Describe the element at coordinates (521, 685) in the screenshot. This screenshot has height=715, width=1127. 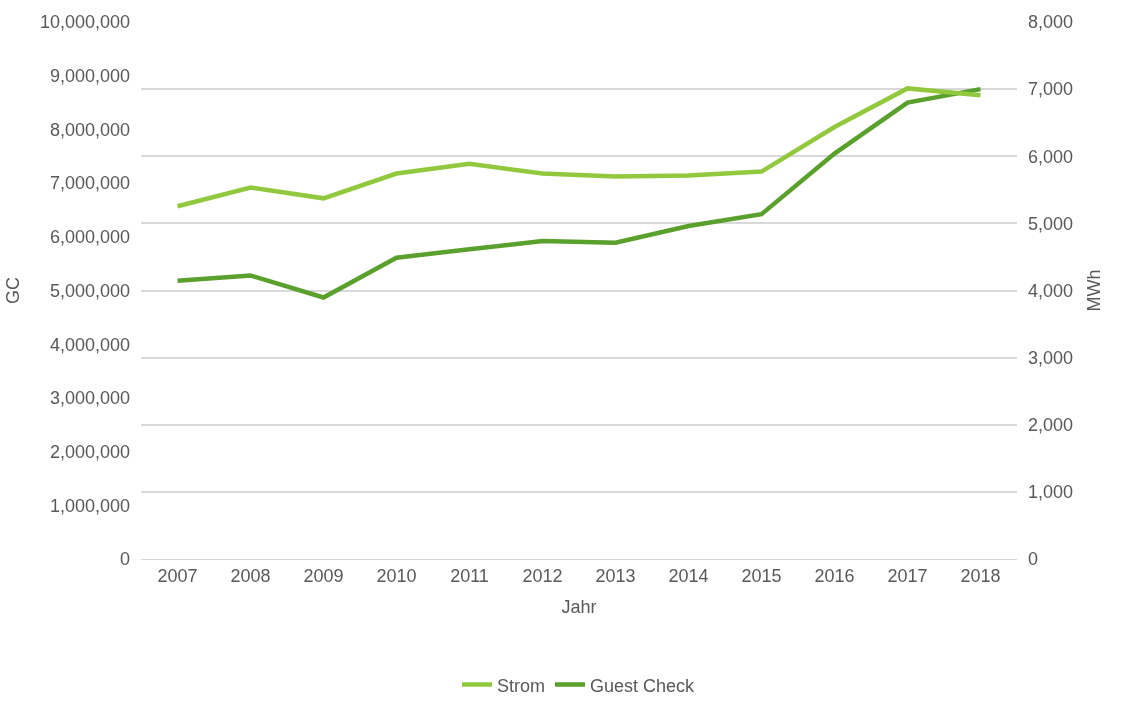
I see `legend-label: Strom` at that location.